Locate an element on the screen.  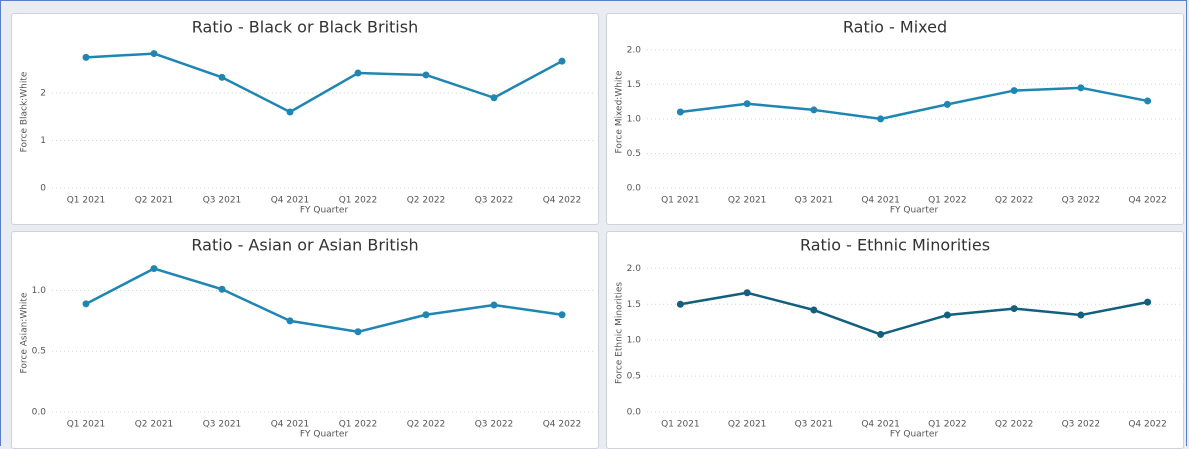
y-tick-label: 1 is located at coordinates (43, 141).